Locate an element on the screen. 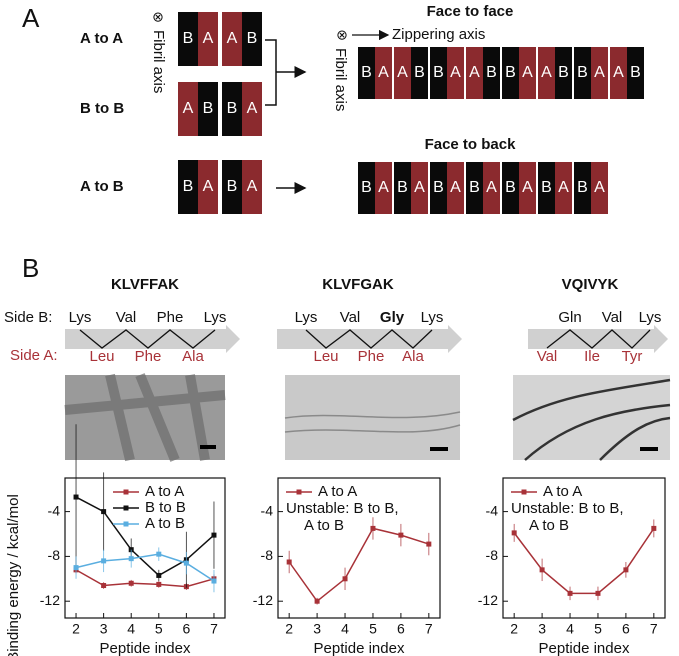  y-axis-label: Binding energy / kcal/mol is located at coordinates (13, 575).